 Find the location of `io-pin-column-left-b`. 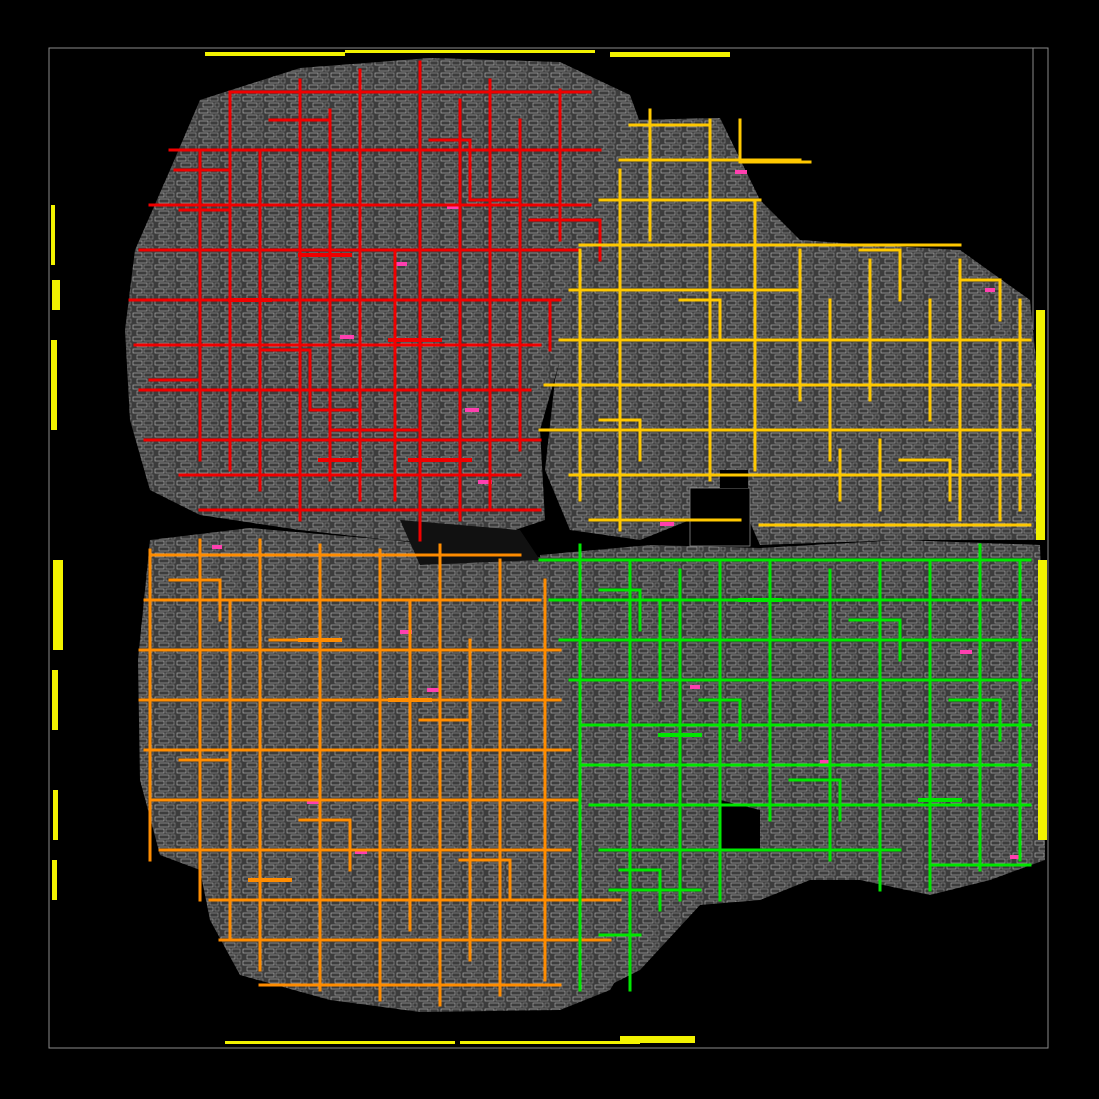

io-pin-column-left-b is located at coordinates (56, 295).